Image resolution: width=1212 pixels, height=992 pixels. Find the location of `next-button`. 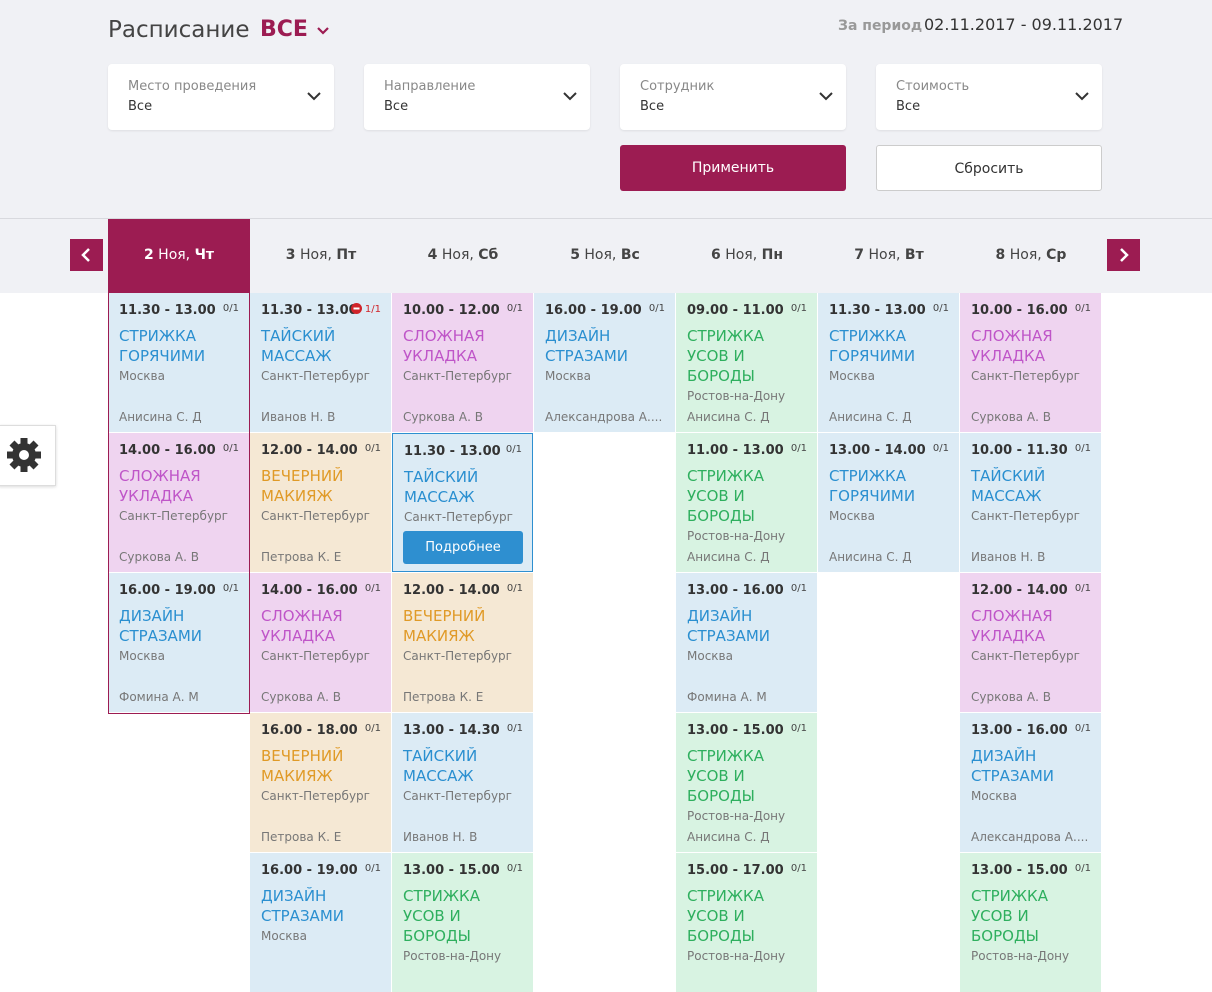

next-button is located at coordinates (1123, 255).